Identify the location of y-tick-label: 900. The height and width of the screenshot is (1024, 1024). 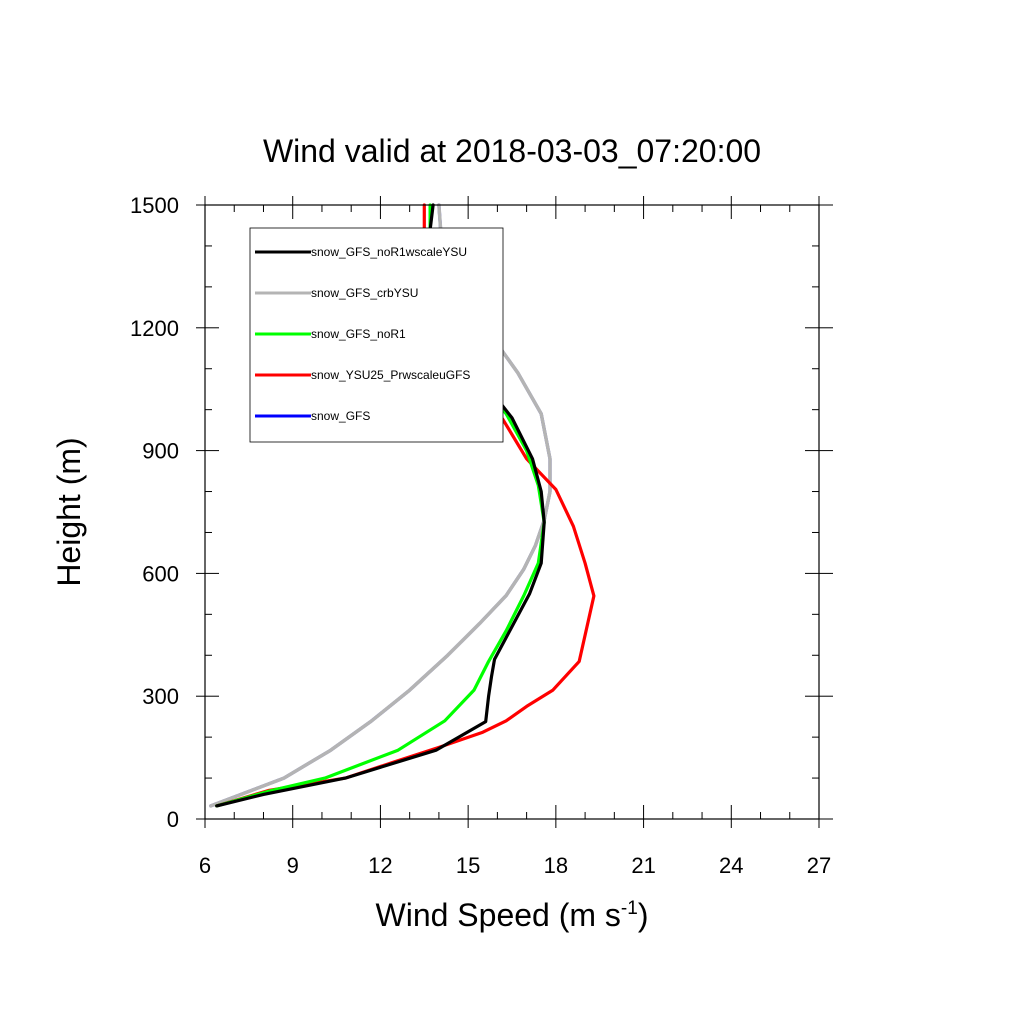
(160, 451).